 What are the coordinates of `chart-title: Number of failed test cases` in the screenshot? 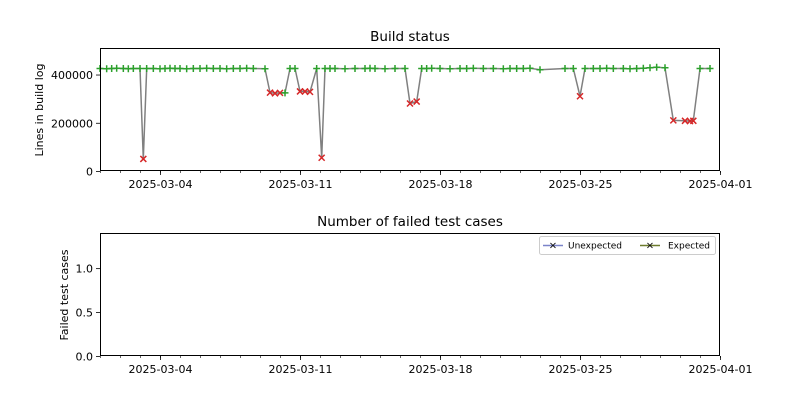 It's located at (410, 222).